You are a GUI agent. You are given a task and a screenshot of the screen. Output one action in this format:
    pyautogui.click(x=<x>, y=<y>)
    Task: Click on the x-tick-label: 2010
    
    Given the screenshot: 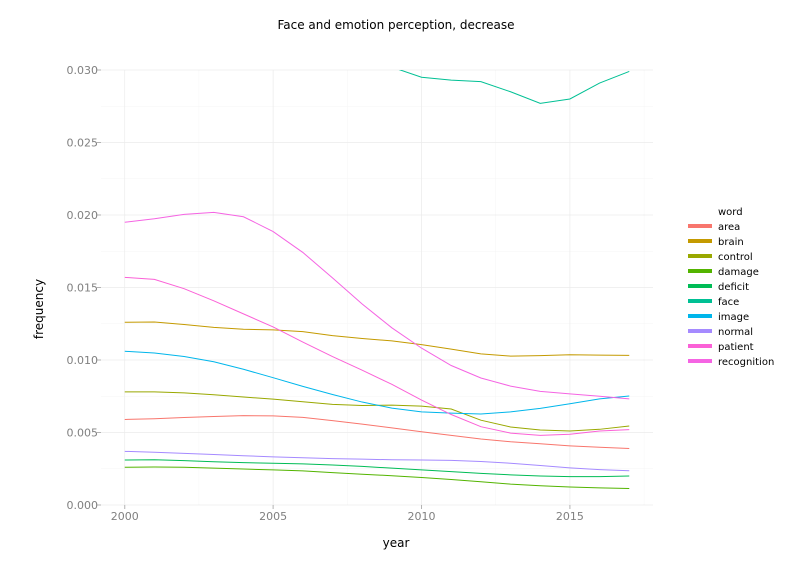 What is the action you would take?
    pyautogui.click(x=422, y=516)
    